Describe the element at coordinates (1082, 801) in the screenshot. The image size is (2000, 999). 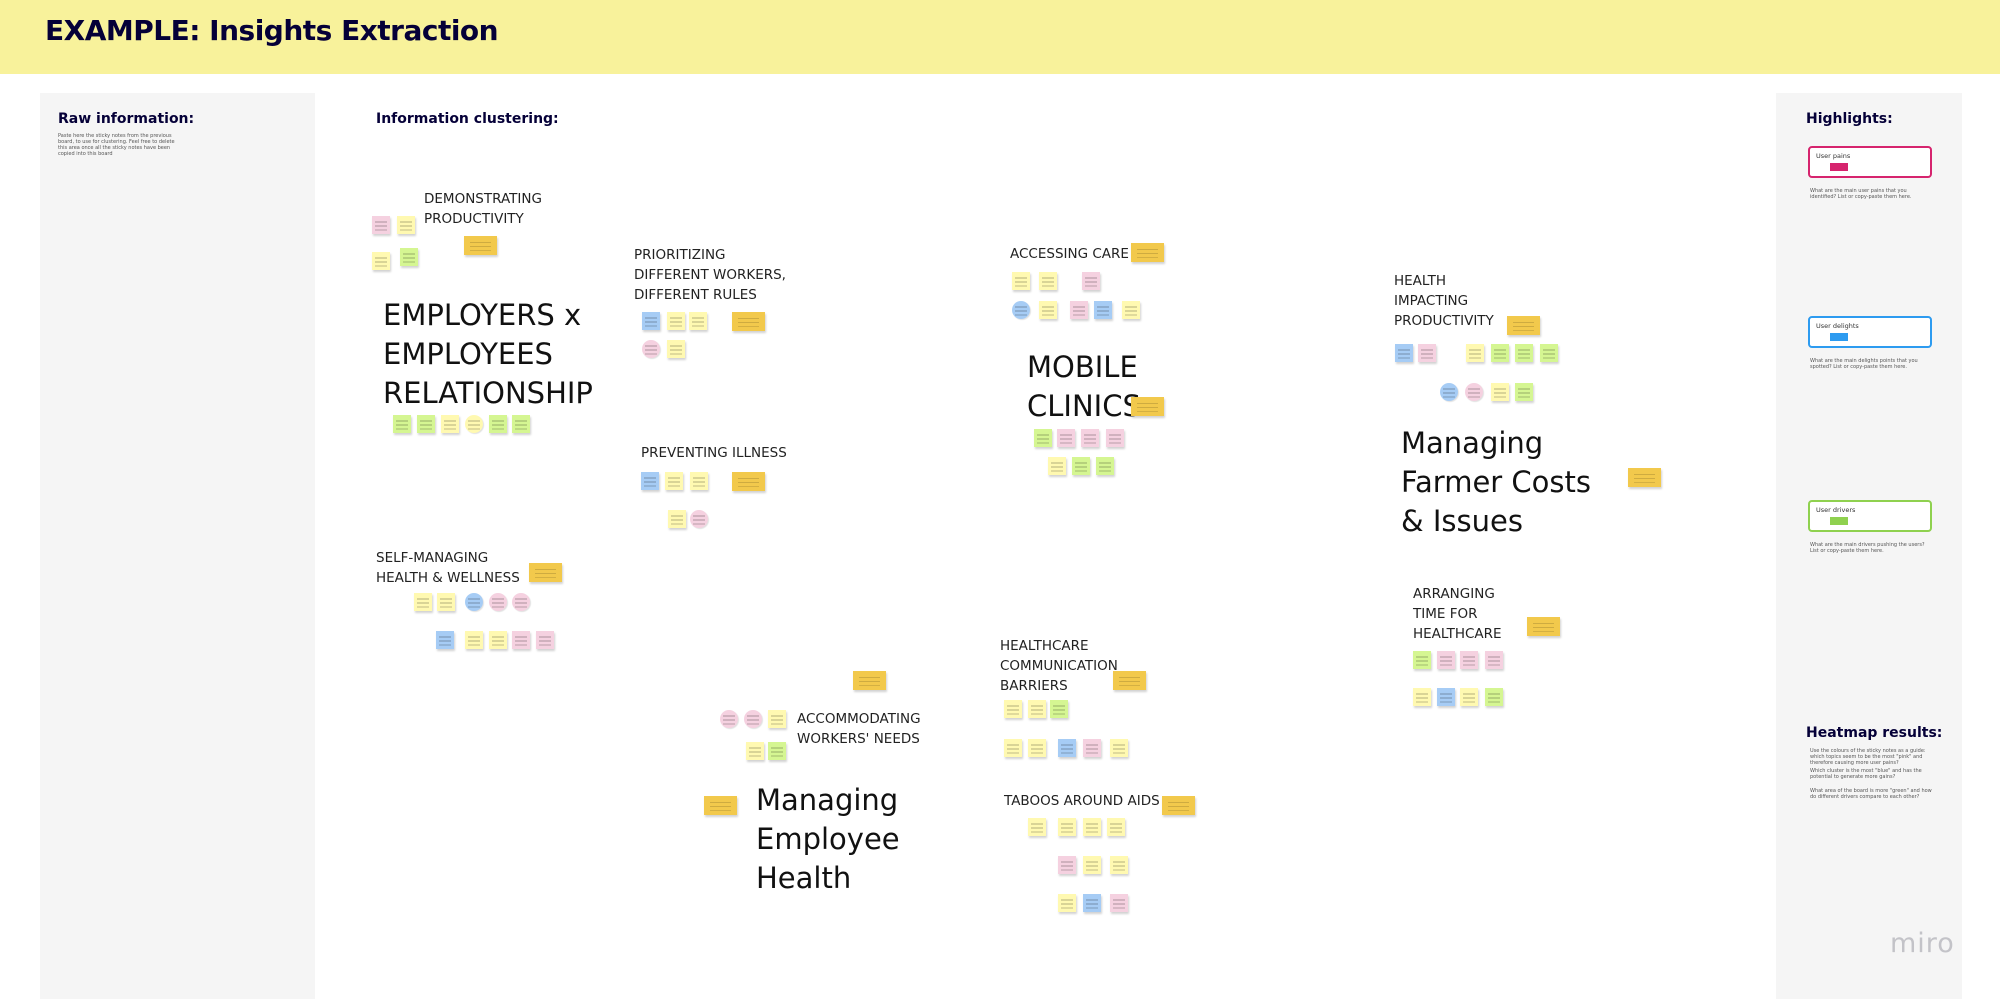
I see `cluster-title-taboos-aids: TABOOS AROUND AIDS` at that location.